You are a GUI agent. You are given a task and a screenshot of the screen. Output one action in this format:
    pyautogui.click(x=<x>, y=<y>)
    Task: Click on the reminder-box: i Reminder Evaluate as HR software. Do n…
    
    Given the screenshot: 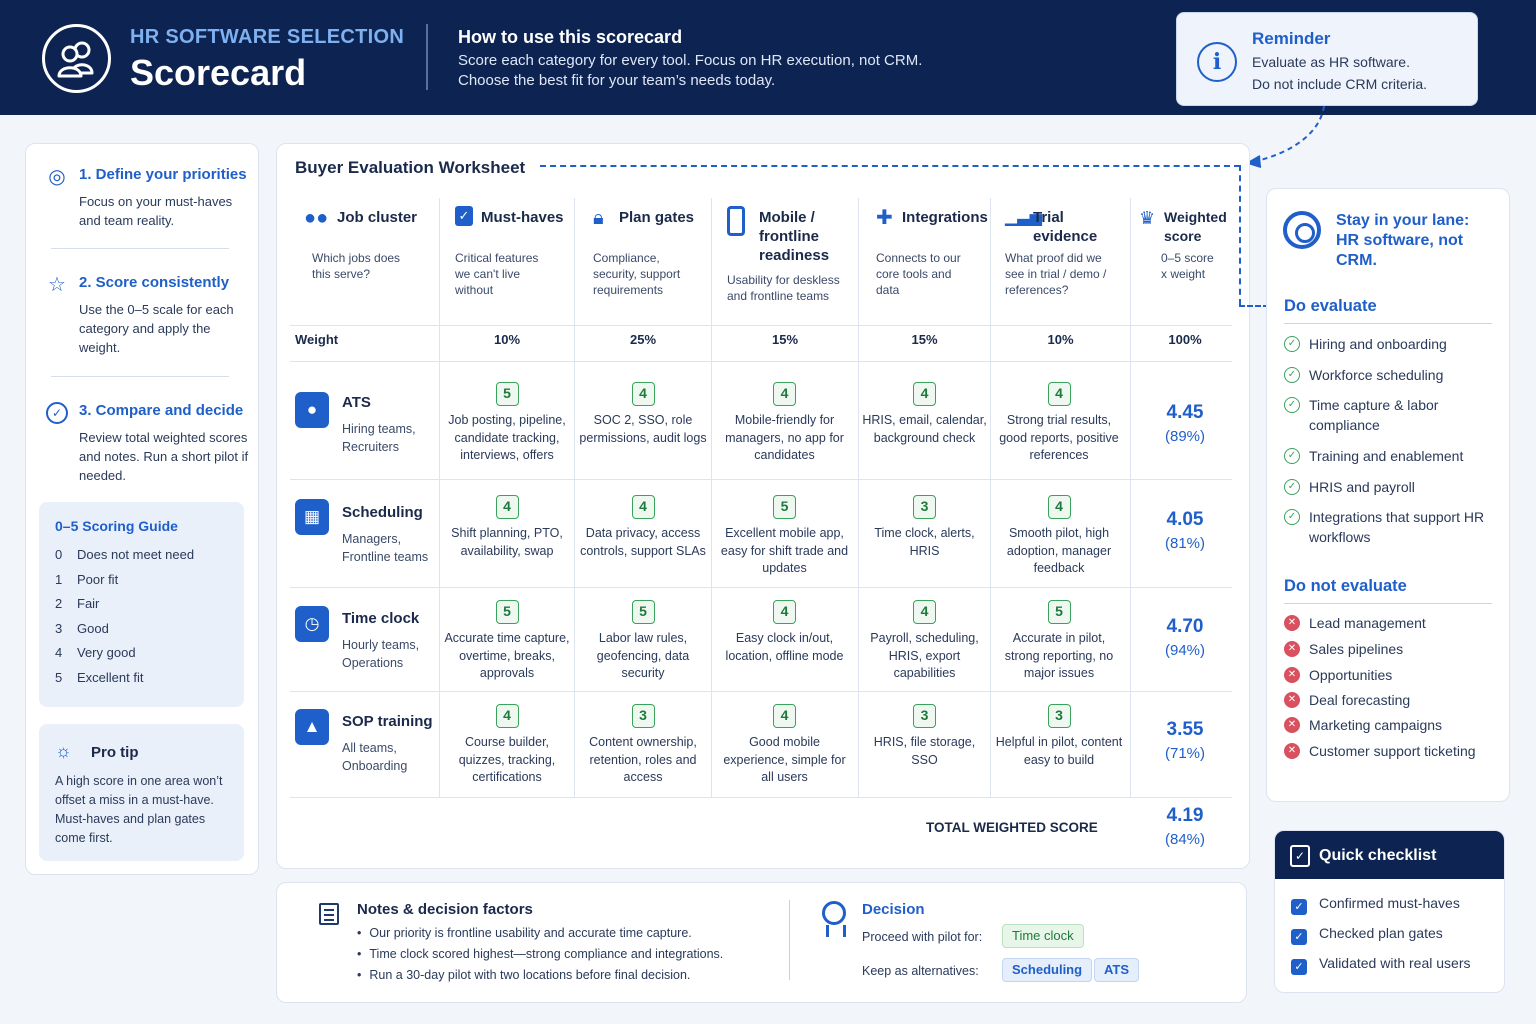 What is the action you would take?
    pyautogui.click(x=1327, y=59)
    